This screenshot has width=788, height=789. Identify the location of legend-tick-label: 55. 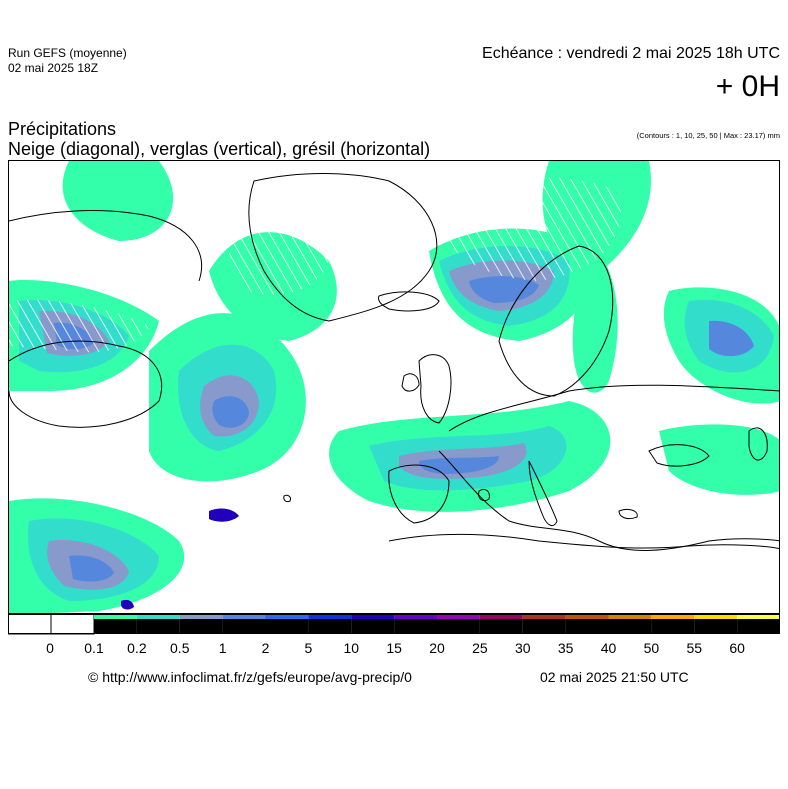
(694, 648).